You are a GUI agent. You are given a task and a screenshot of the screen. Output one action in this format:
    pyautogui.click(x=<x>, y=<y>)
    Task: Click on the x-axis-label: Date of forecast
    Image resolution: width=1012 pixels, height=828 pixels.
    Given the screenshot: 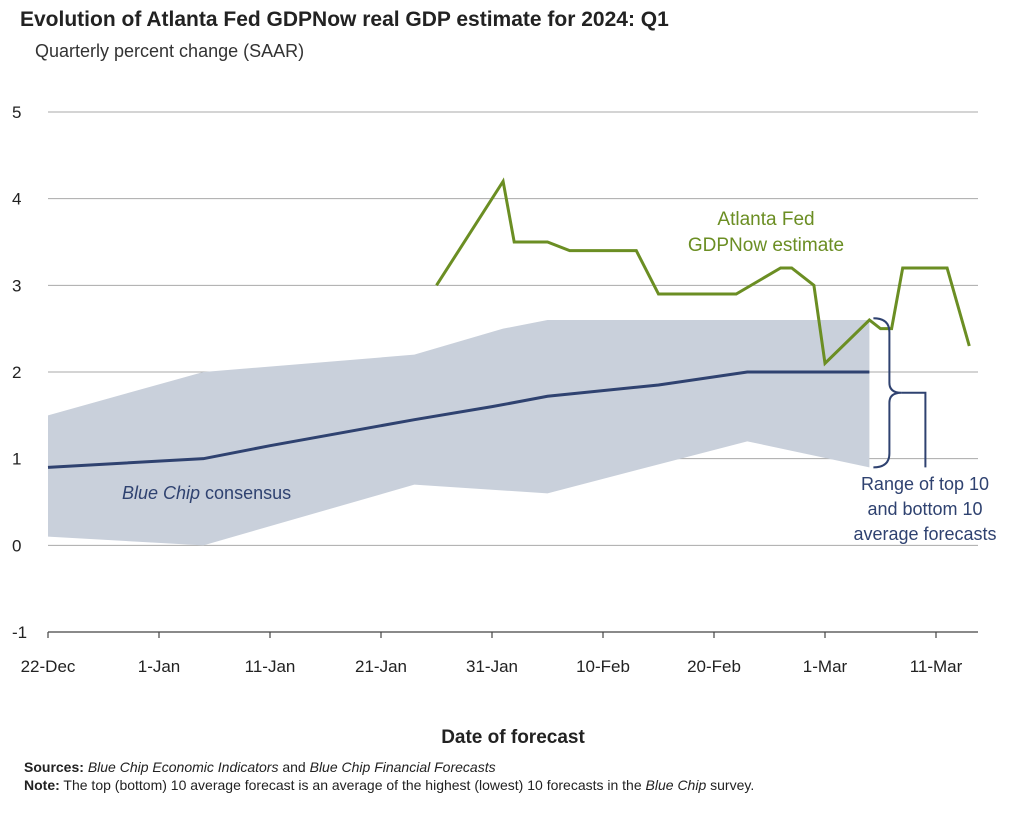 What is the action you would take?
    pyautogui.click(x=513, y=737)
    